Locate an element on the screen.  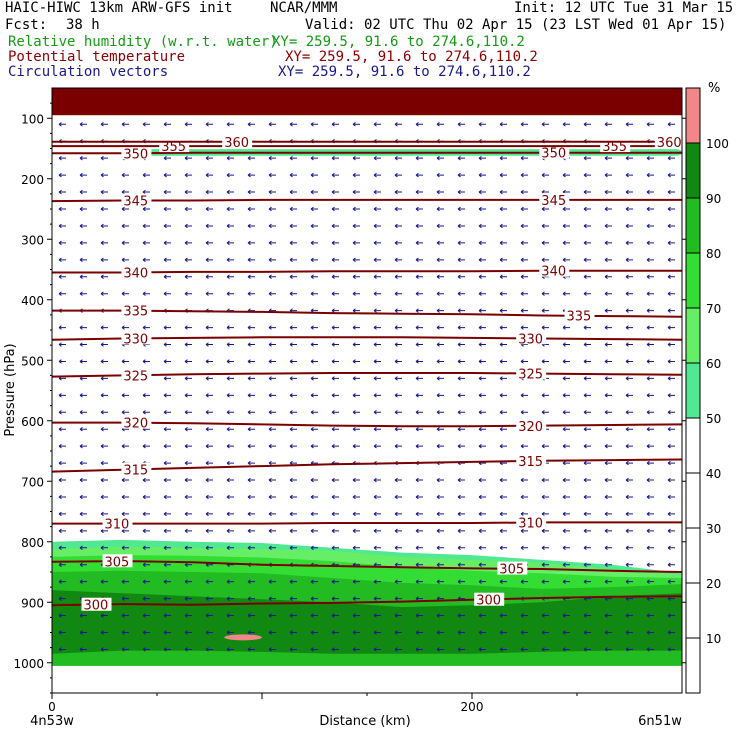
x-left-endpoint: 4n53w is located at coordinates (52, 721).